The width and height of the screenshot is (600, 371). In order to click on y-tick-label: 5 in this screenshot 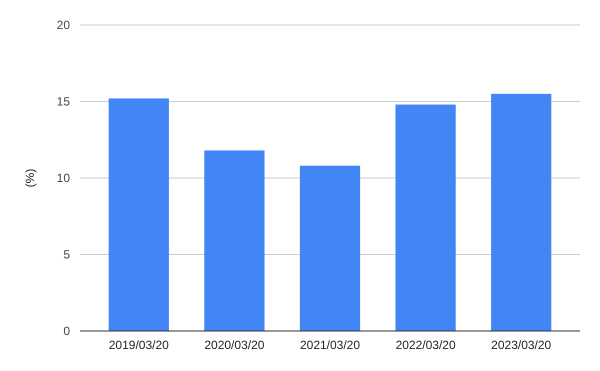, I will do `click(66, 255)`.